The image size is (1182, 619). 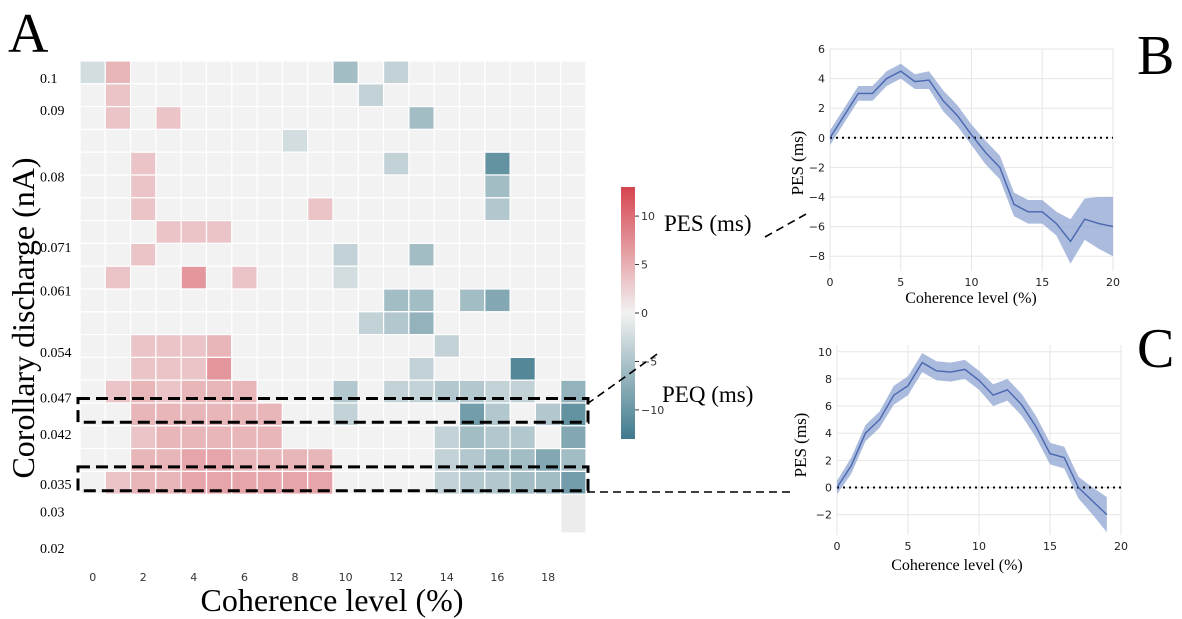 I want to click on heatmap-y-tick-label: 0.042, so click(x=56, y=435).